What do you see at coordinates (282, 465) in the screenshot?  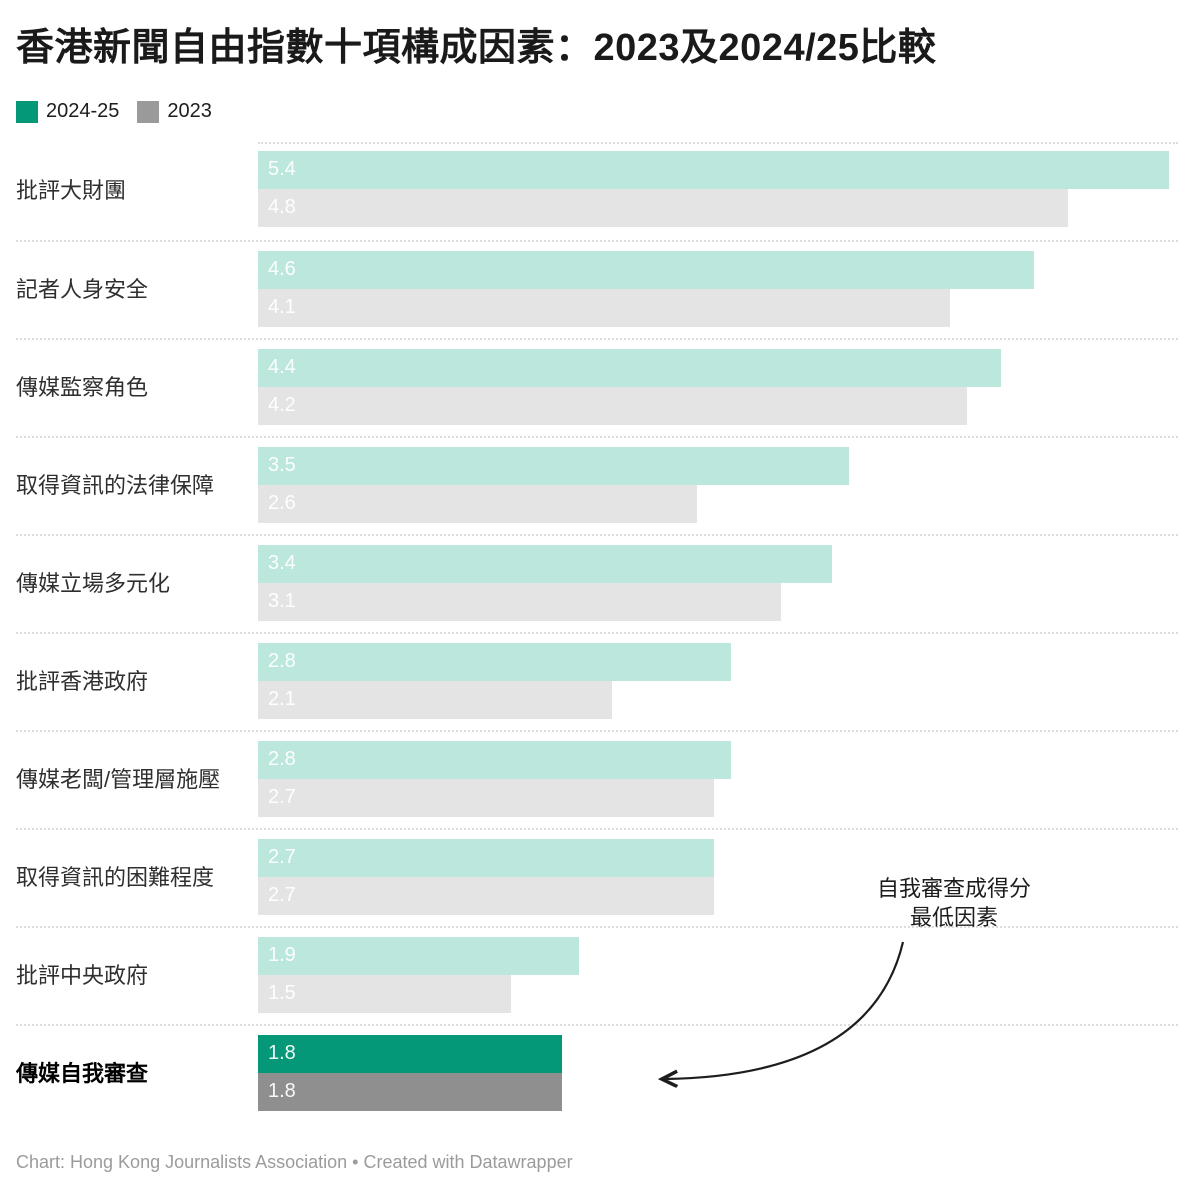 I see `bar-value-label: 3.5` at bounding box center [282, 465].